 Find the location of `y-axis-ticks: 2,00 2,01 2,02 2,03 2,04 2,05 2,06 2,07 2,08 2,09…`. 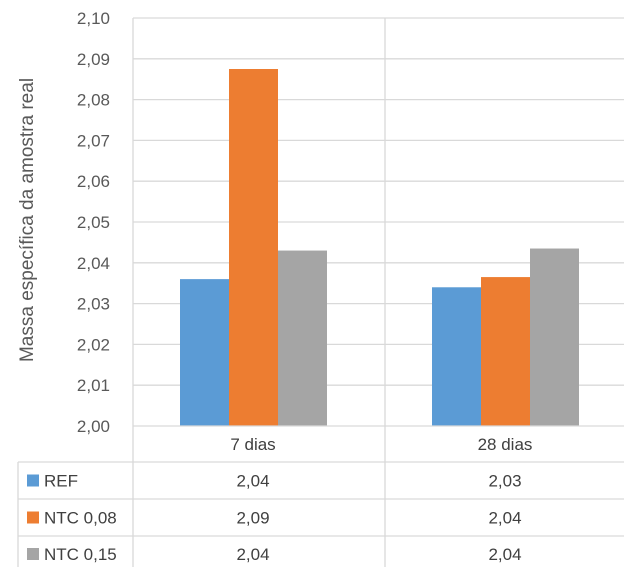

y-axis-ticks: 2,00 2,01 2,02 2,03 2,04 2,05 2,06 2,07 2,08 2,09… is located at coordinates (93, 222).